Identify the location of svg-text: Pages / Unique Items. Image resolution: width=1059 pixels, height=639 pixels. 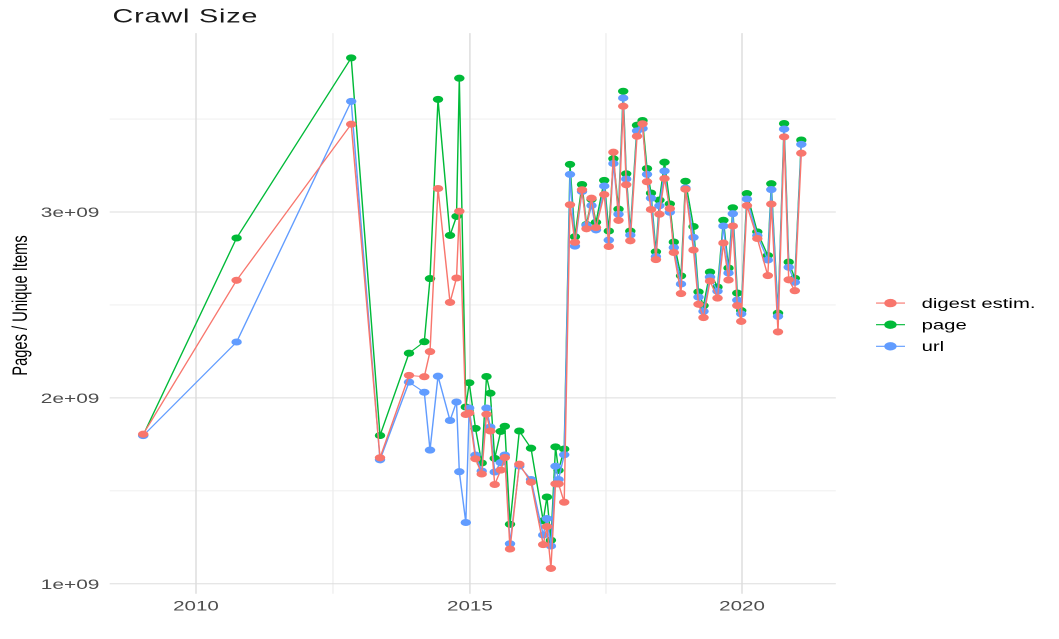
(19, 305).